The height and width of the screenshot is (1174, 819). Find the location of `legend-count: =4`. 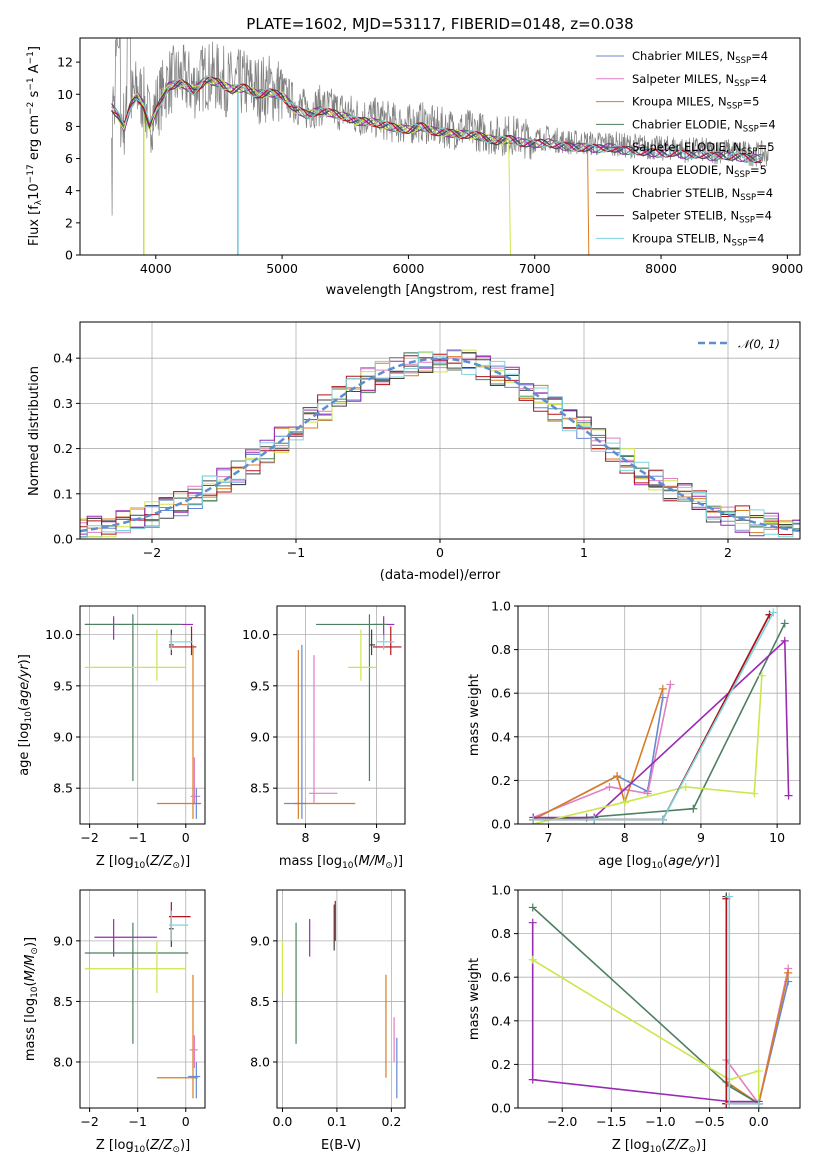

legend-count: =4 is located at coordinates (759, 56).